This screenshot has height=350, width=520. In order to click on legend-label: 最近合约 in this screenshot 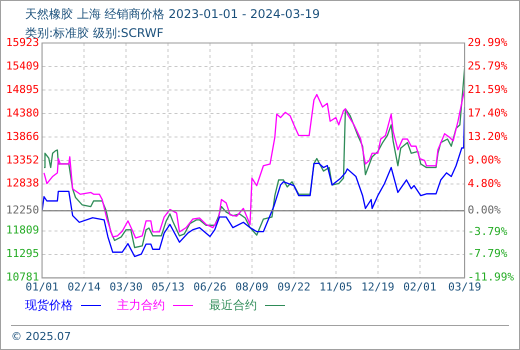, I will do `click(233, 305)`.